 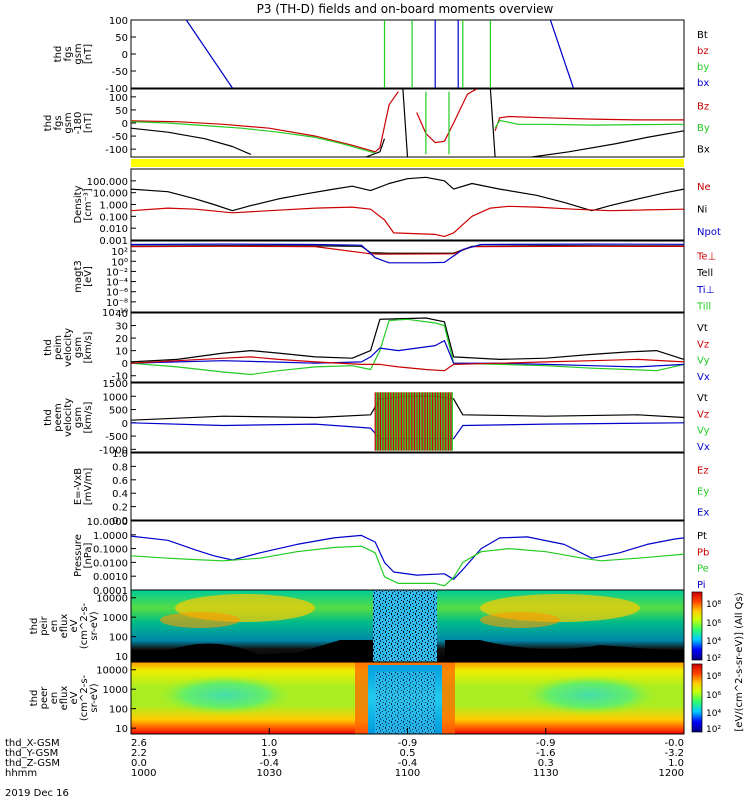 I want to click on ephemeris-value: 1030, so click(x=269, y=773).